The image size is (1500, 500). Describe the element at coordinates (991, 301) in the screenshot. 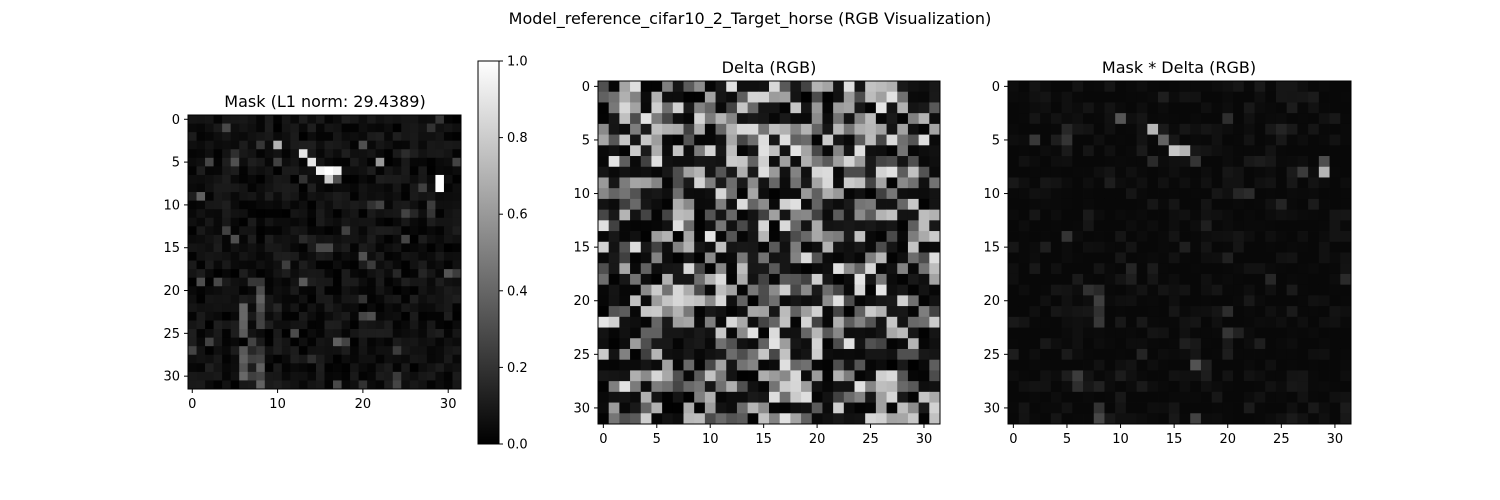

I see `product-ytick-label: 20` at that location.